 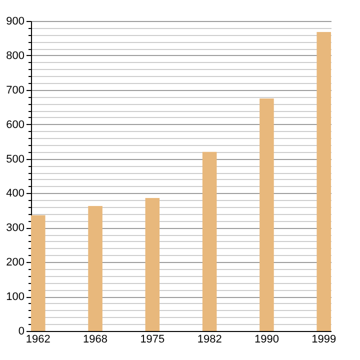 What do you see at coordinates (209, 340) in the screenshot?
I see `x-tick-label: 1982` at bounding box center [209, 340].